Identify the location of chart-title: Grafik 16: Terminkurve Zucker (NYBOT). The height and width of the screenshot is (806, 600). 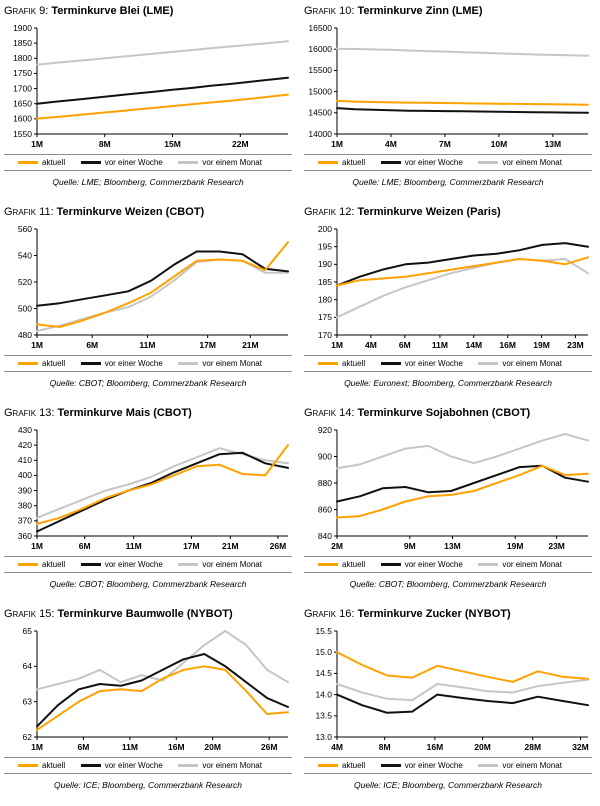
(448, 614).